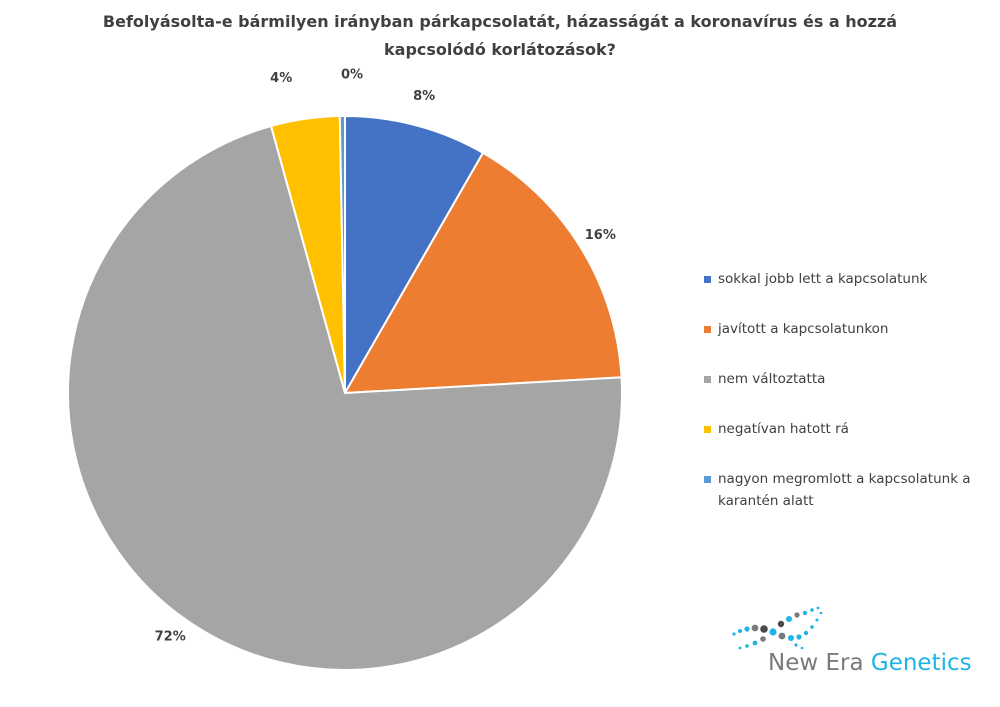  I want to click on legend-item: nem változtatta, so click(849, 379).